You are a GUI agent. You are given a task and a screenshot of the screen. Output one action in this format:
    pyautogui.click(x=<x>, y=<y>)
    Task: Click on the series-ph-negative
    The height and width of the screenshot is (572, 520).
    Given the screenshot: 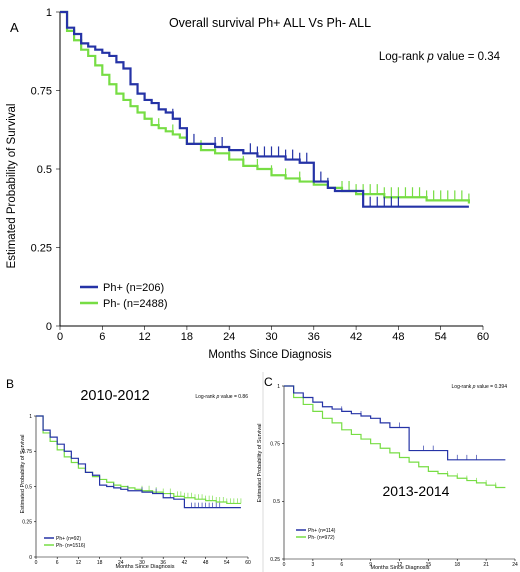 What is the action you would take?
    pyautogui.click(x=395, y=437)
    